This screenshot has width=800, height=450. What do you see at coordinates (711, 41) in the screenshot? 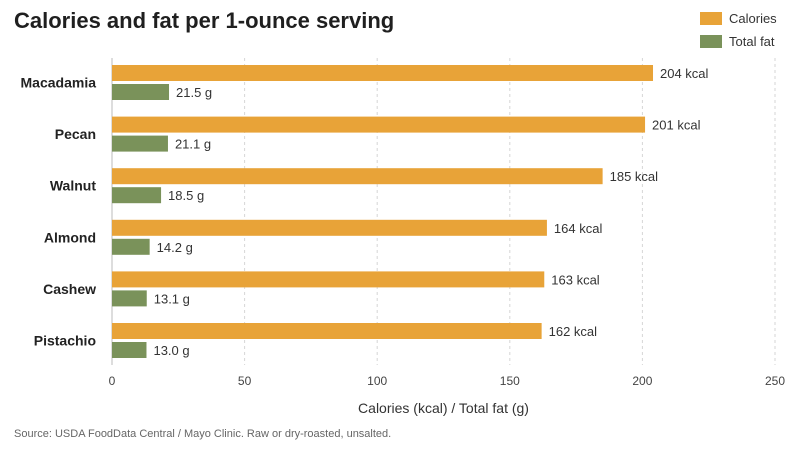
I see `legend-swatch-total-fat` at bounding box center [711, 41].